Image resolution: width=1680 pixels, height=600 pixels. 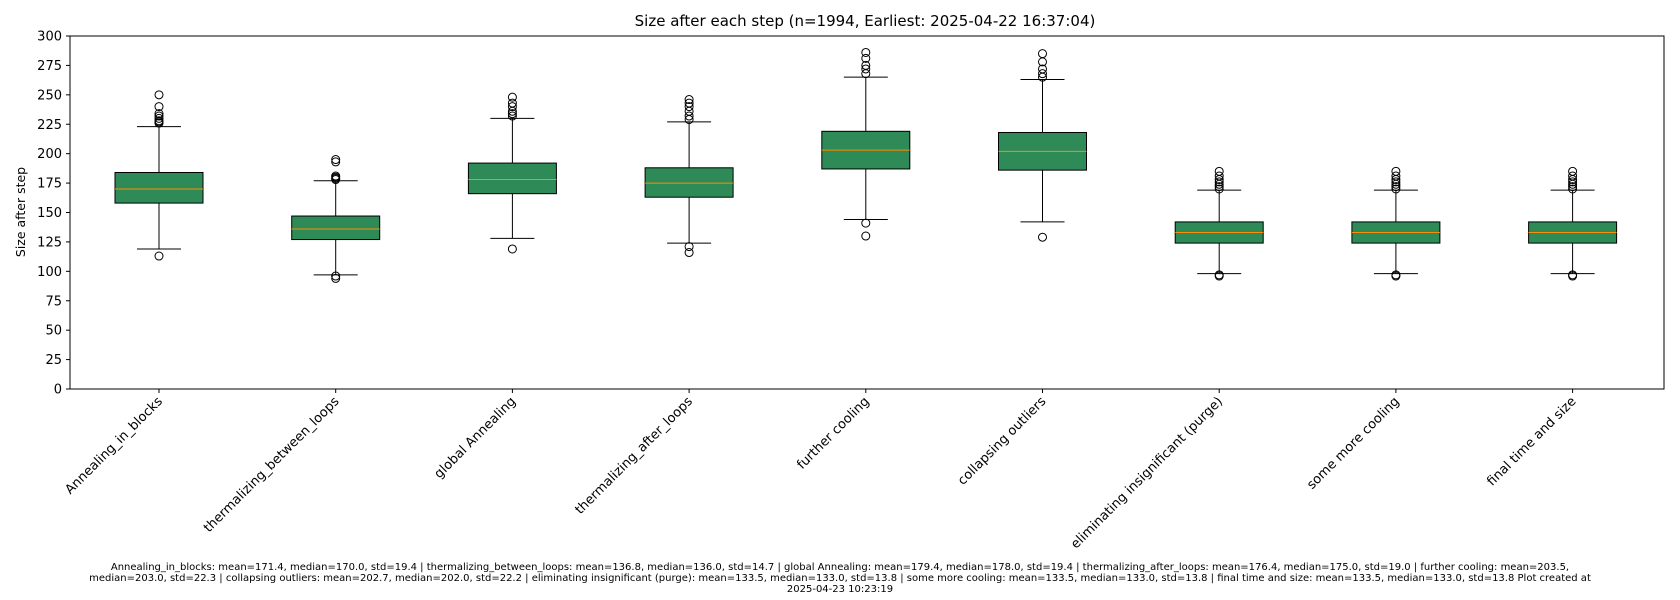 What do you see at coordinates (53, 331) in the screenshot?
I see `y-tick-label: 50` at bounding box center [53, 331].